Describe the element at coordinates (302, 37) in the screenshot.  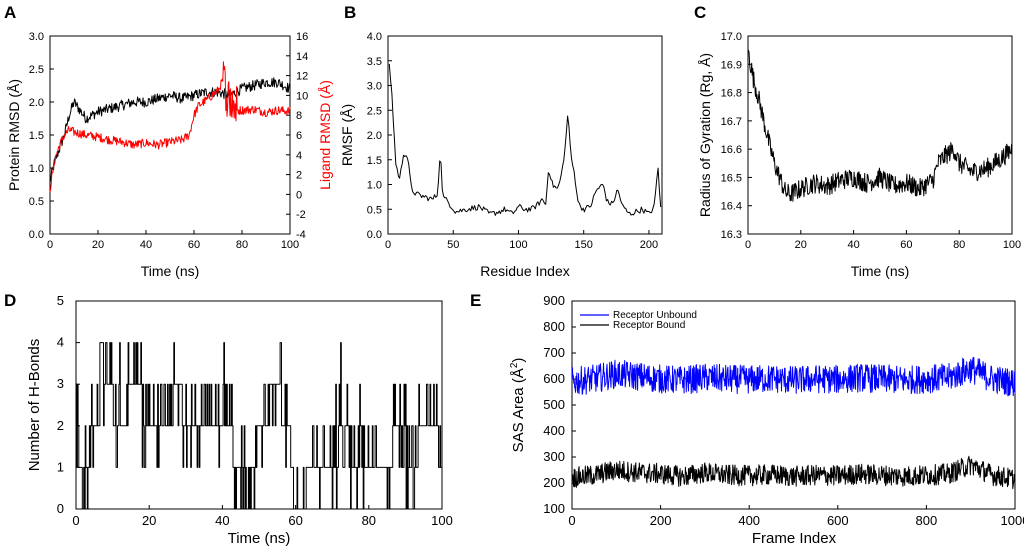
I see `panel-a-y2tick-label: 16` at that location.